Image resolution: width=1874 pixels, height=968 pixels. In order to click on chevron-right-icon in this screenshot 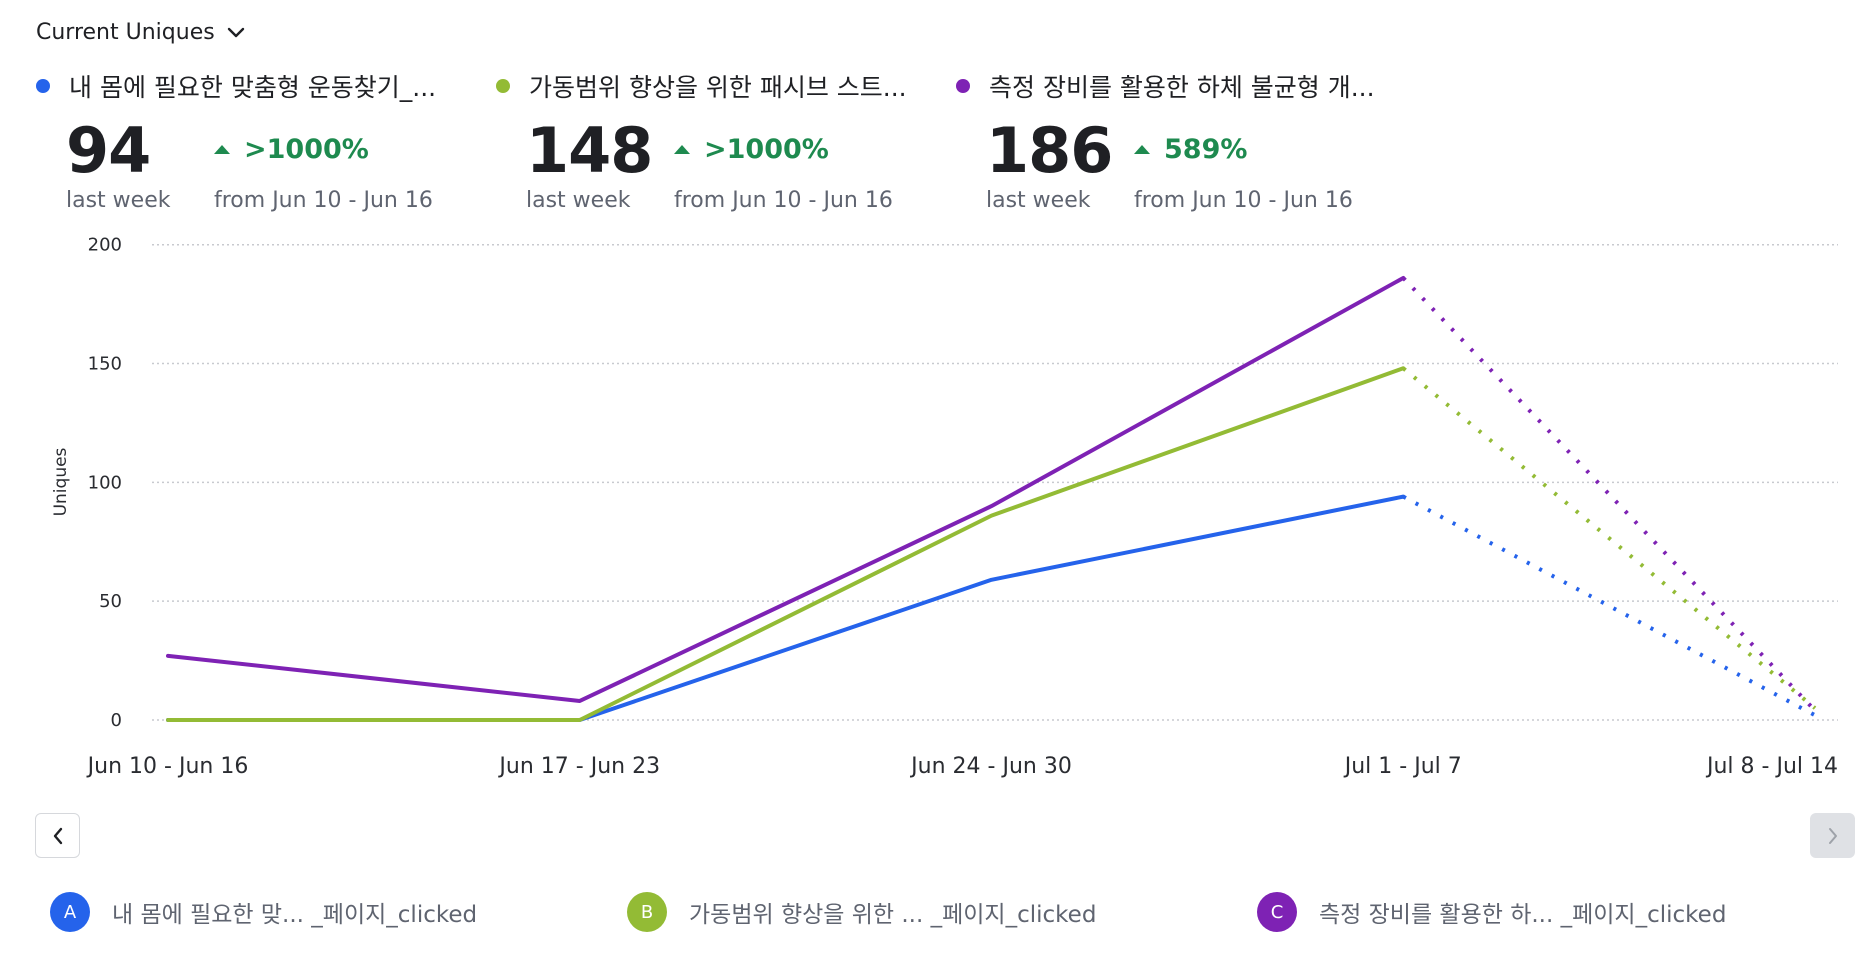, I will do `click(1832, 835)`.